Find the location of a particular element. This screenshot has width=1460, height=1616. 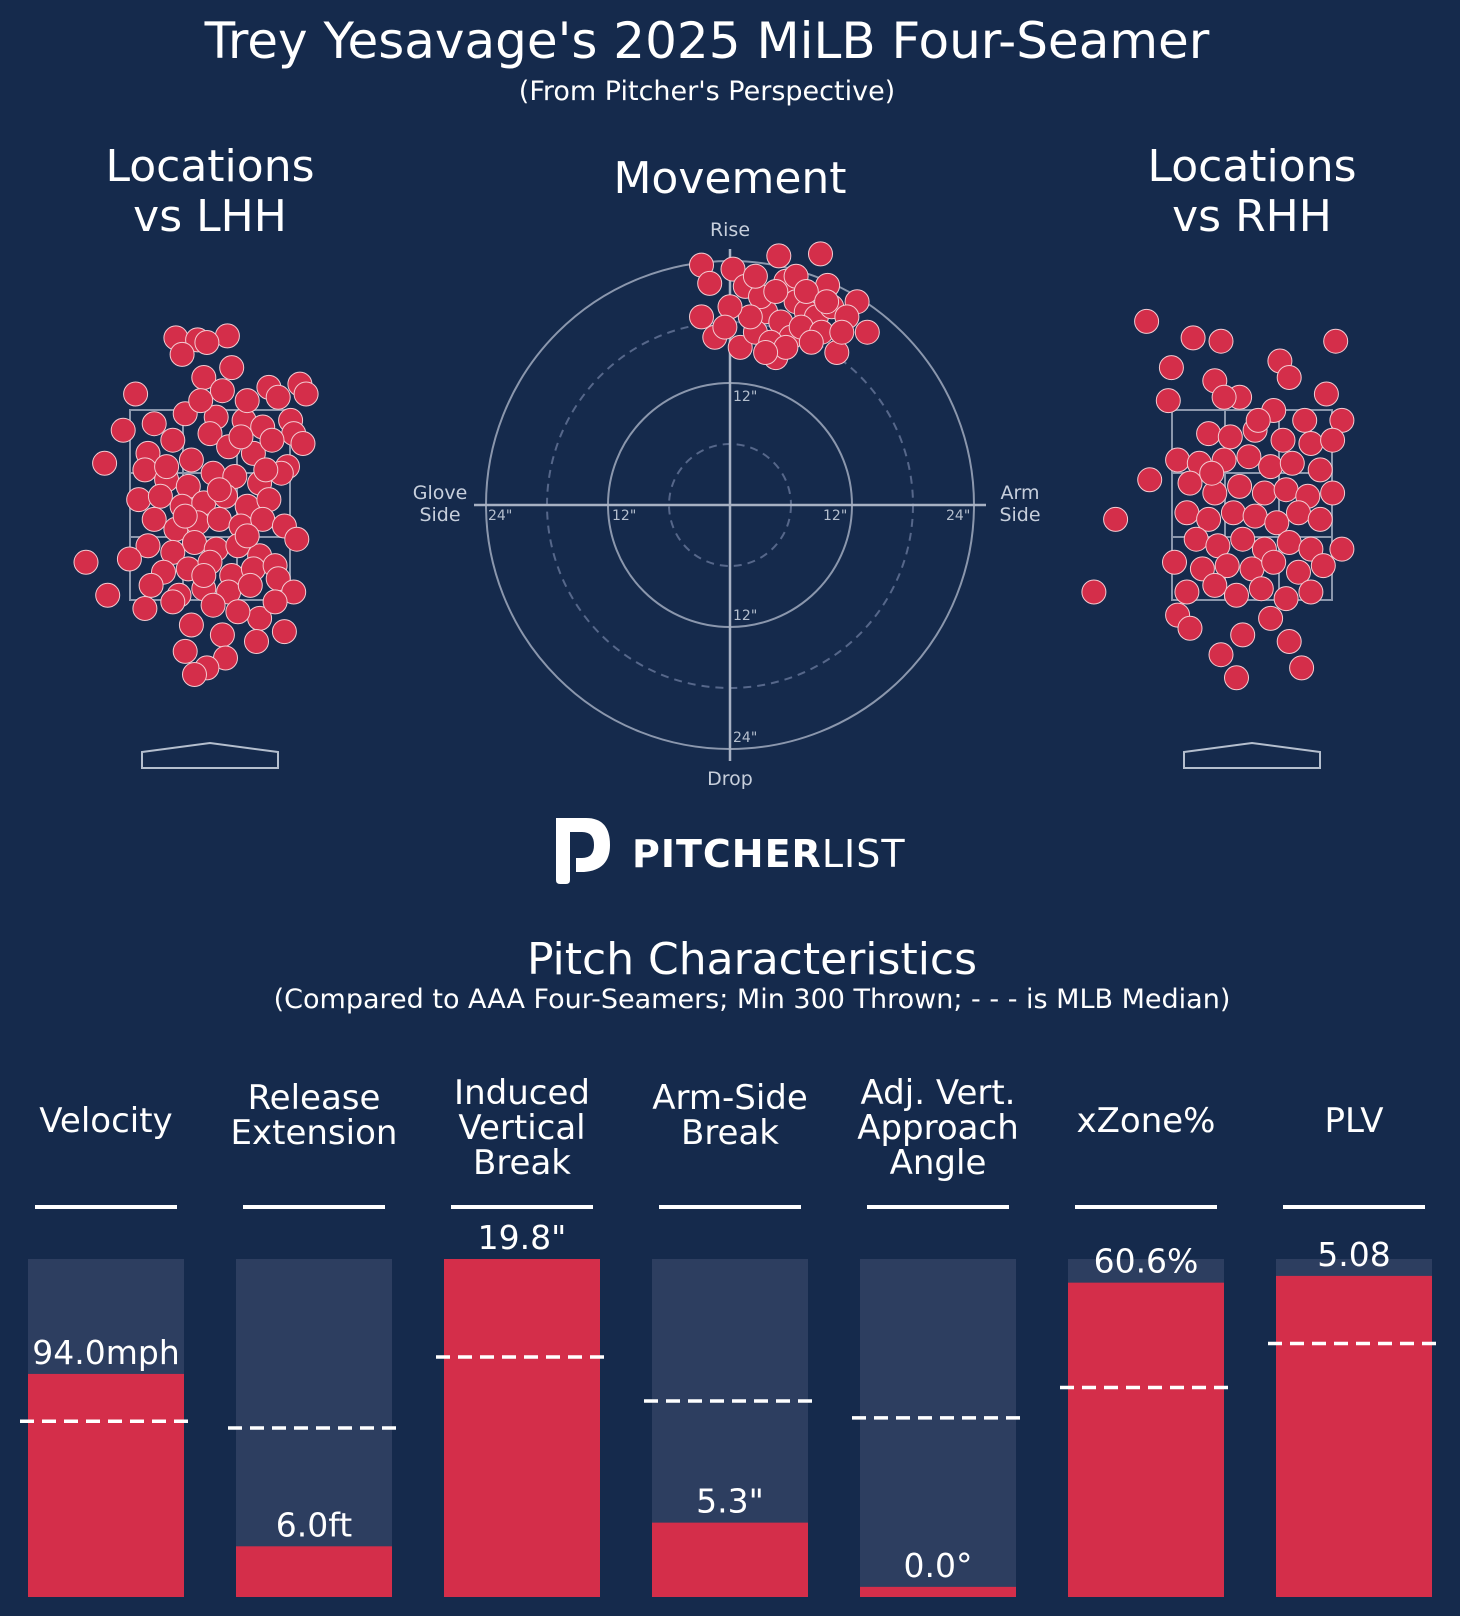

rhh-title-line-1: Locations is located at coordinates (1251, 166).